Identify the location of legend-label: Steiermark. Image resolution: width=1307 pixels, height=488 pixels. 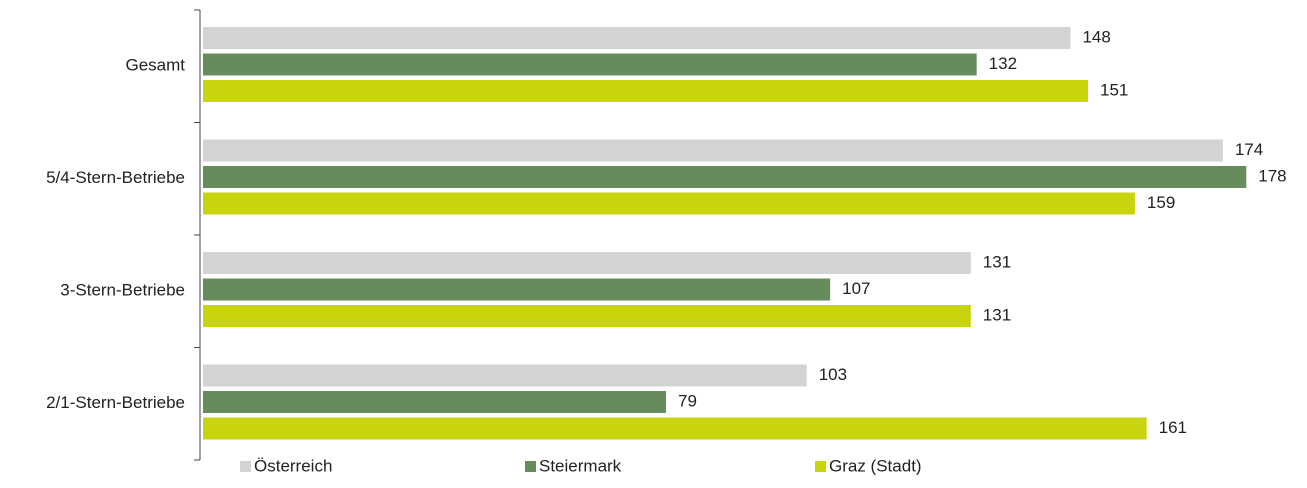
(580, 465).